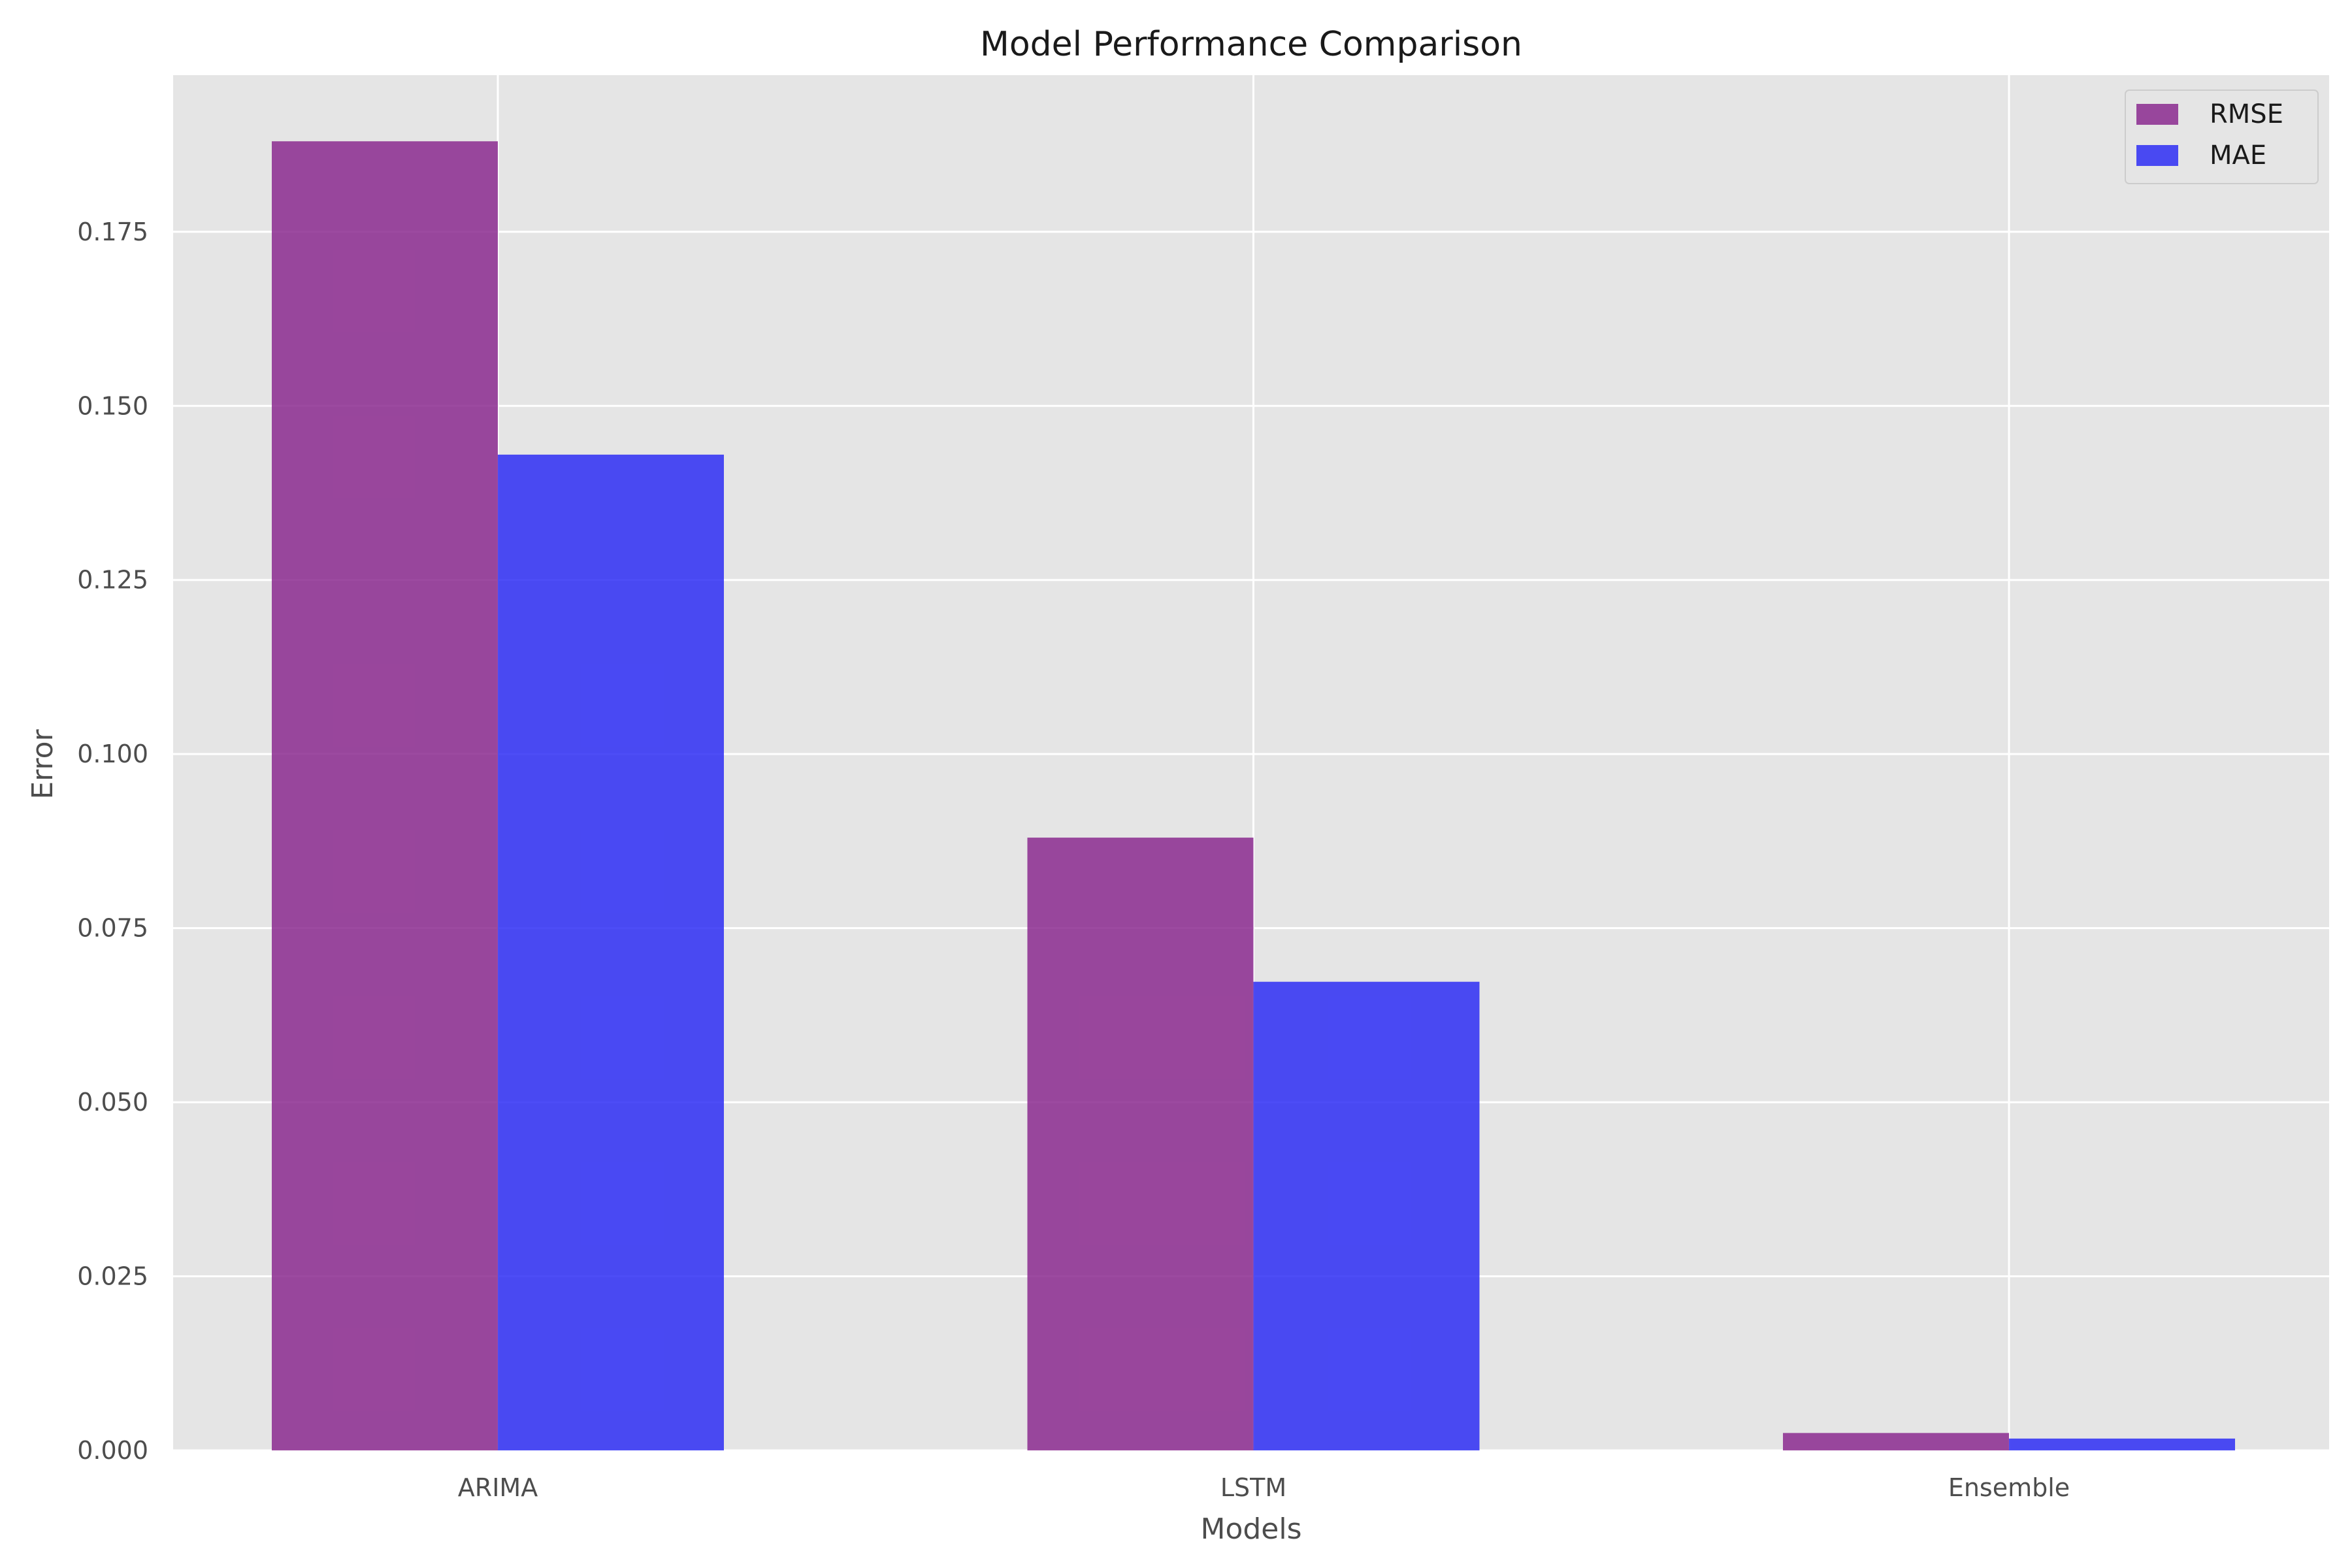 This screenshot has height=1568, width=2352. What do you see at coordinates (42, 763) in the screenshot?
I see `y-axis-title: Error` at bounding box center [42, 763].